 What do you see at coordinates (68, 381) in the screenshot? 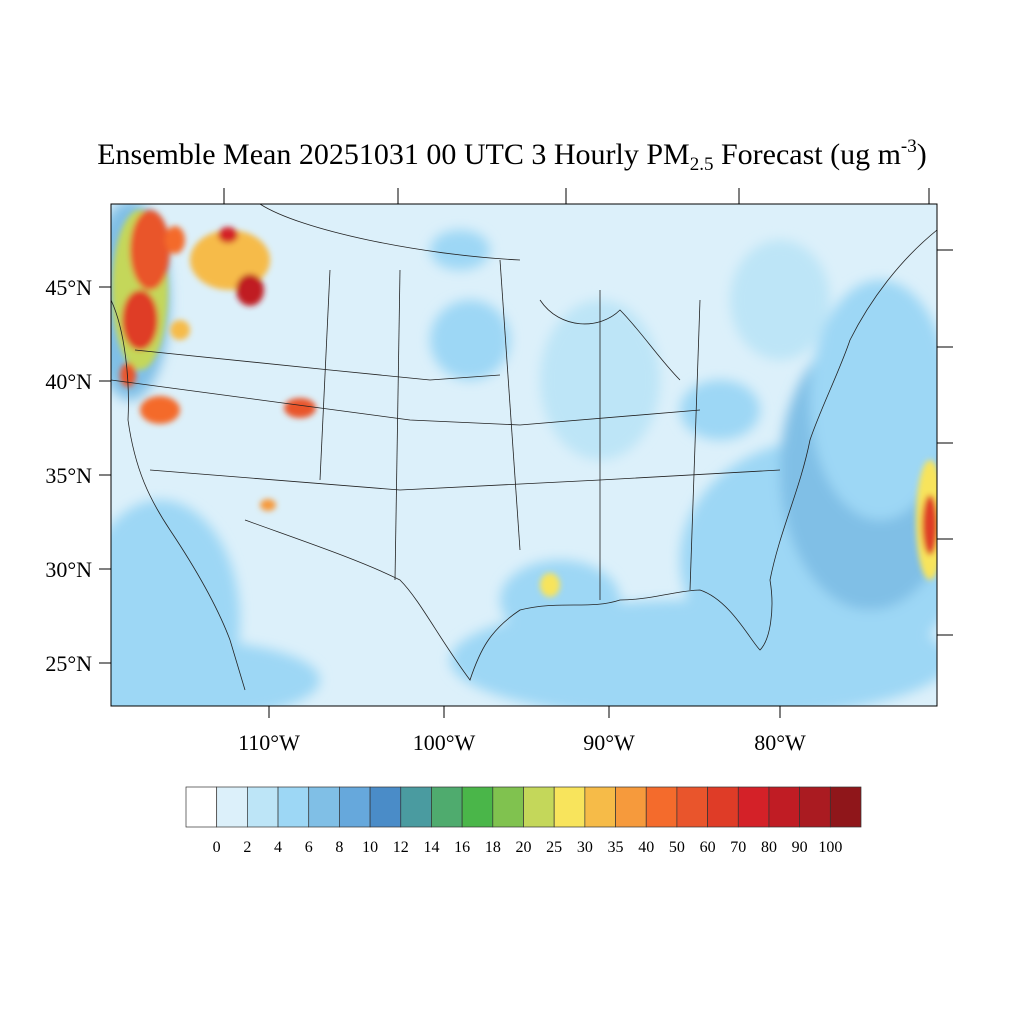
I see `lat-label: 40°N` at bounding box center [68, 381].